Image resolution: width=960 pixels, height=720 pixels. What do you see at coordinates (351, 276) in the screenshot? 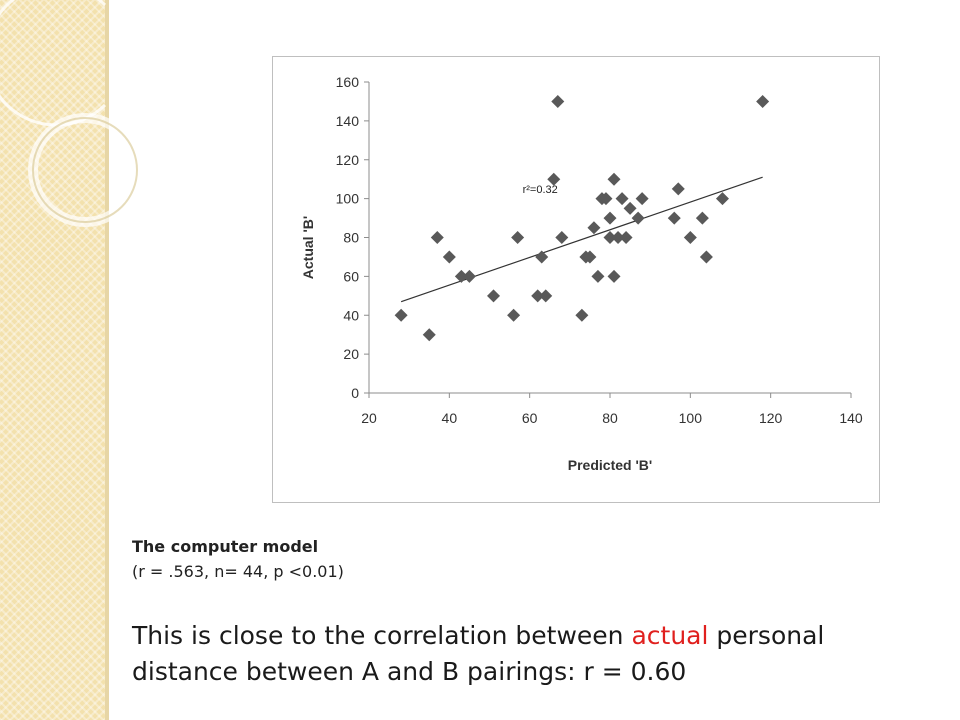
I see `y-tick-label: 60` at bounding box center [351, 276].